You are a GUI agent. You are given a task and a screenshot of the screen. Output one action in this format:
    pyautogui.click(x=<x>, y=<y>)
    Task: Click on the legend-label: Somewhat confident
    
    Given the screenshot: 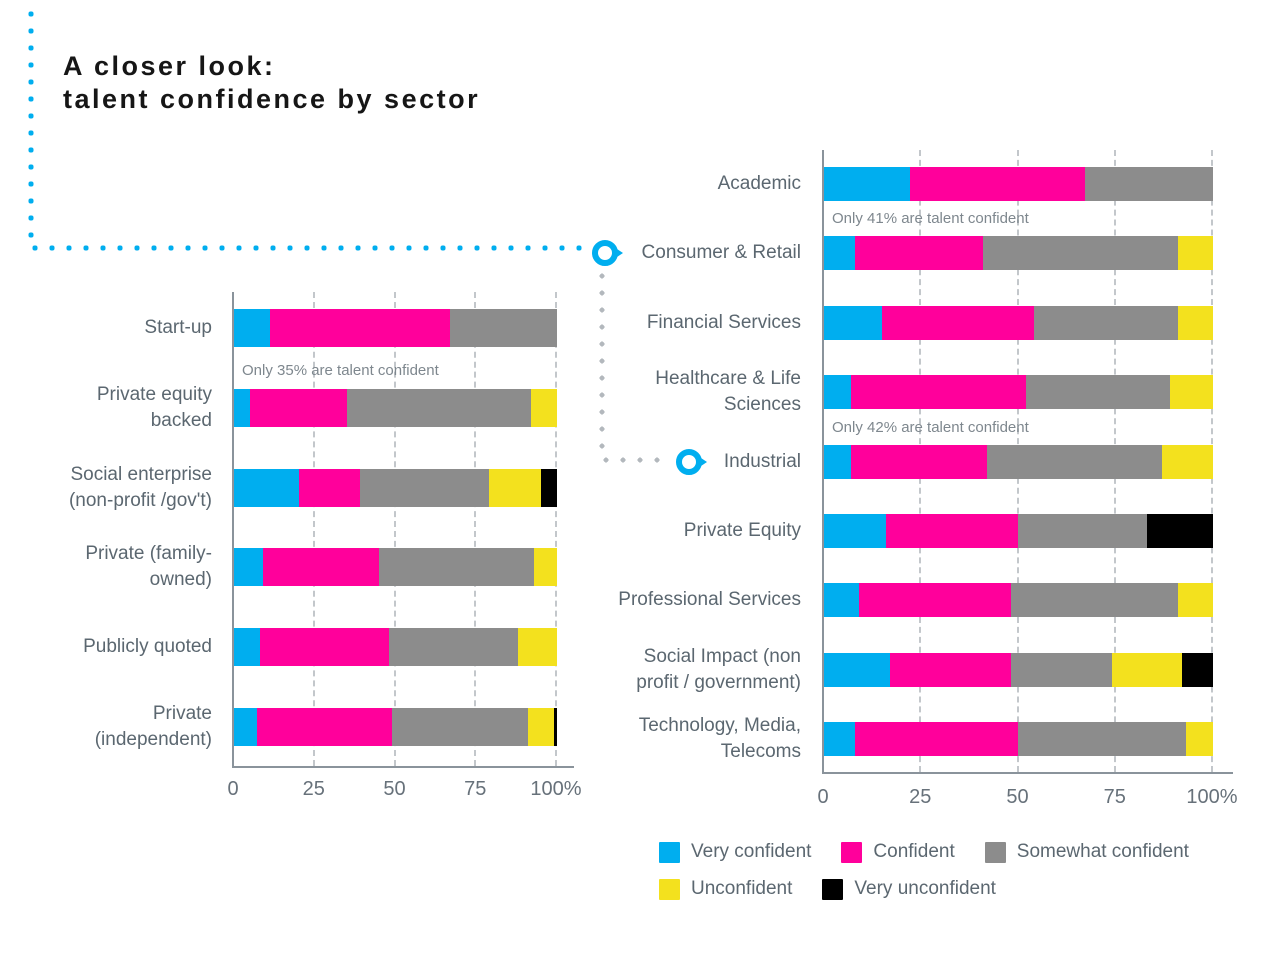 What is the action you would take?
    pyautogui.click(x=1102, y=851)
    